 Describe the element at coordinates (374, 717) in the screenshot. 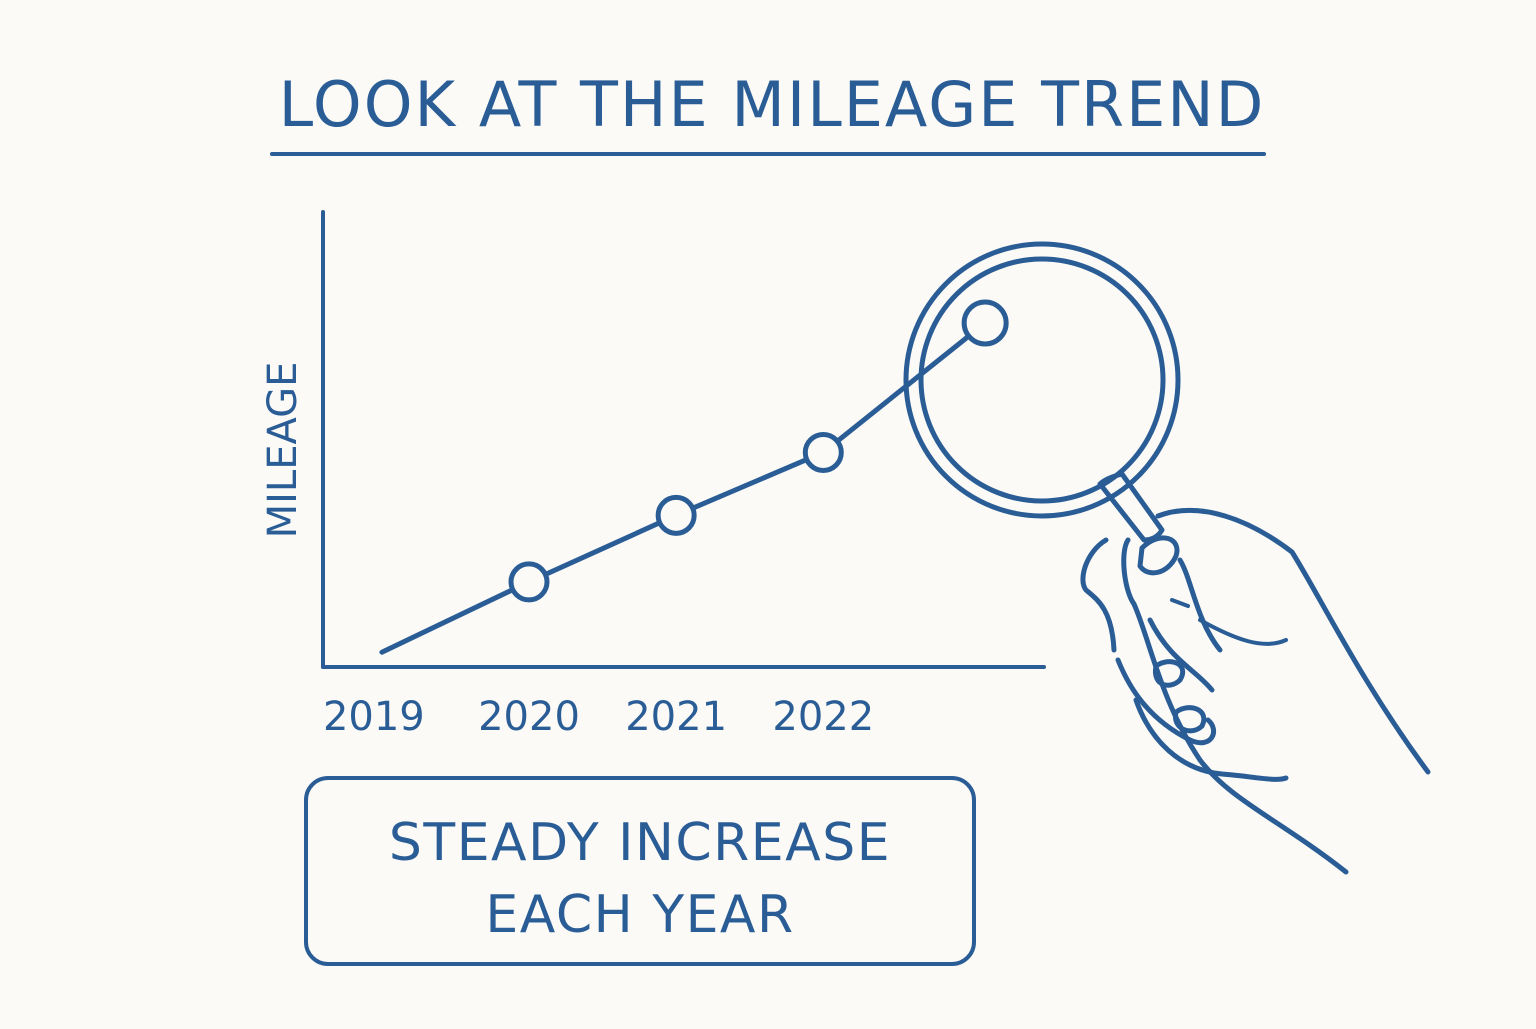

I see `x-tick-label-2019: 2019` at that location.